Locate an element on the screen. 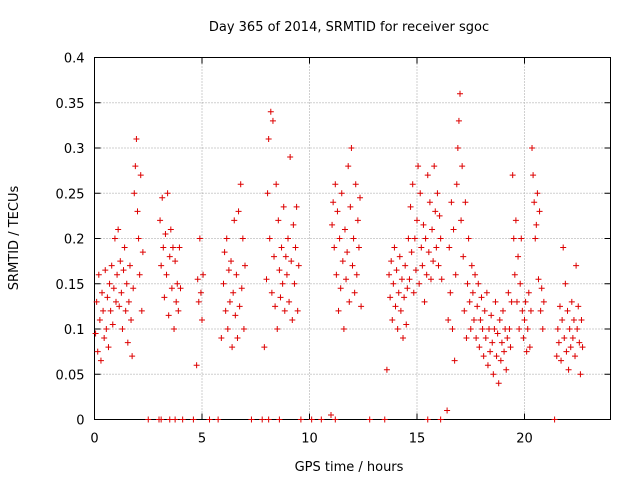 The width and height of the screenshot is (640, 480). y-tick-label: 0.05 is located at coordinates (70, 375).